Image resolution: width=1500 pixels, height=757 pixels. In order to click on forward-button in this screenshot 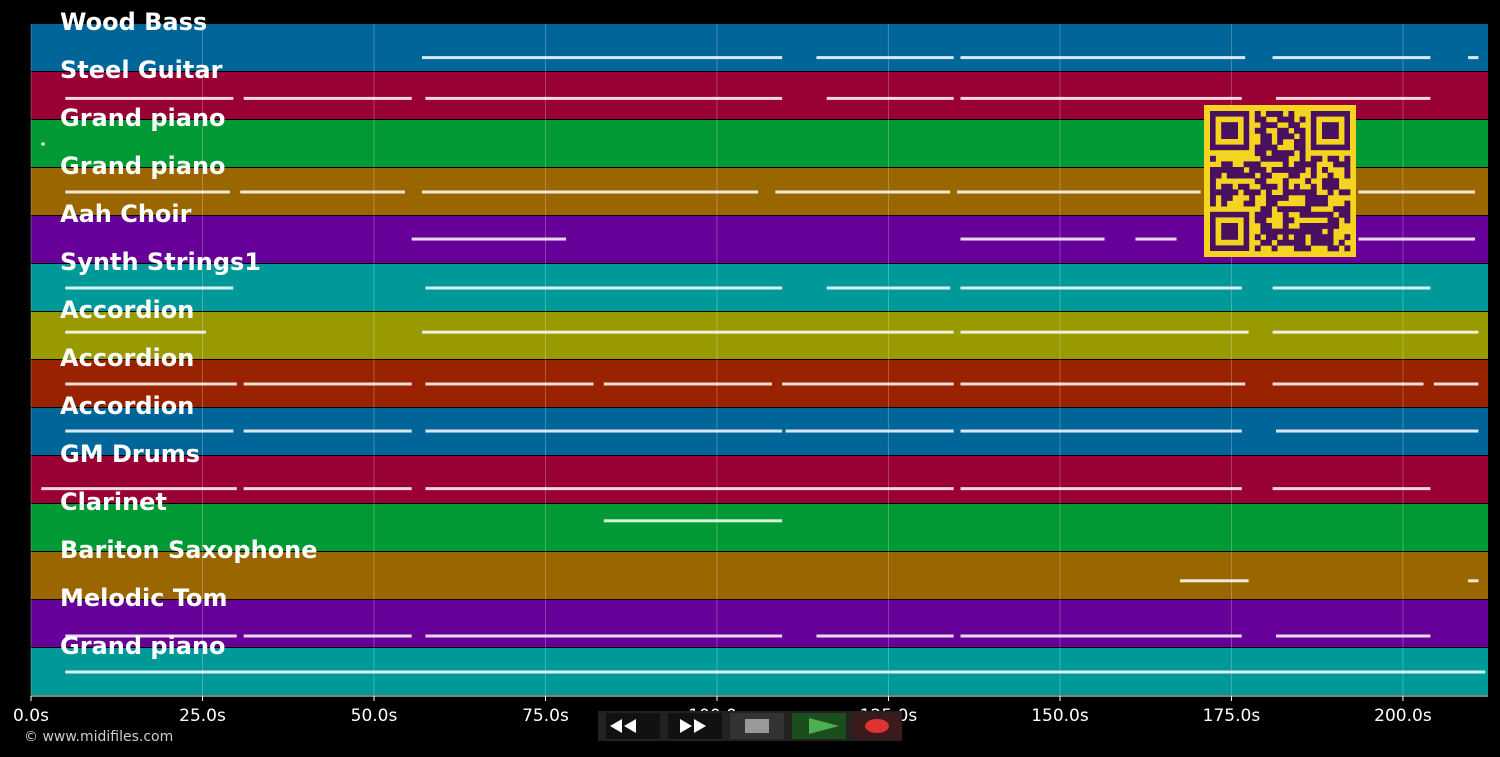, I will do `click(695, 726)`.